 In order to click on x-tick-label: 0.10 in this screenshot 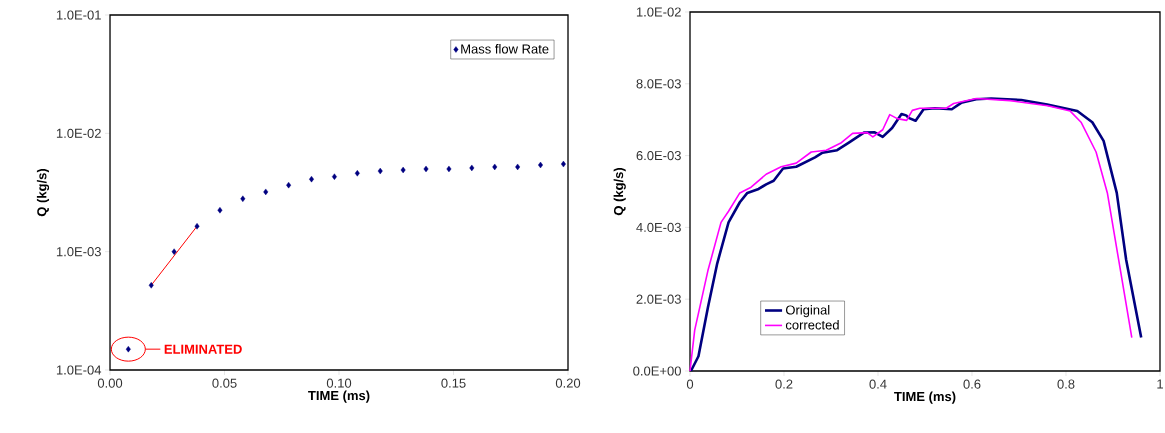, I will do `click(339, 383)`.